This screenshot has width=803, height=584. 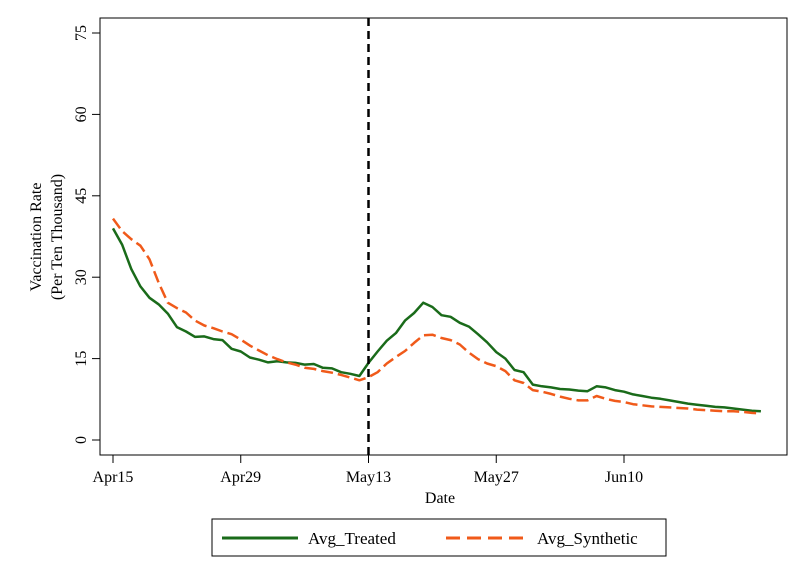 I want to click on y-tick-label: 30, so click(x=81, y=277).